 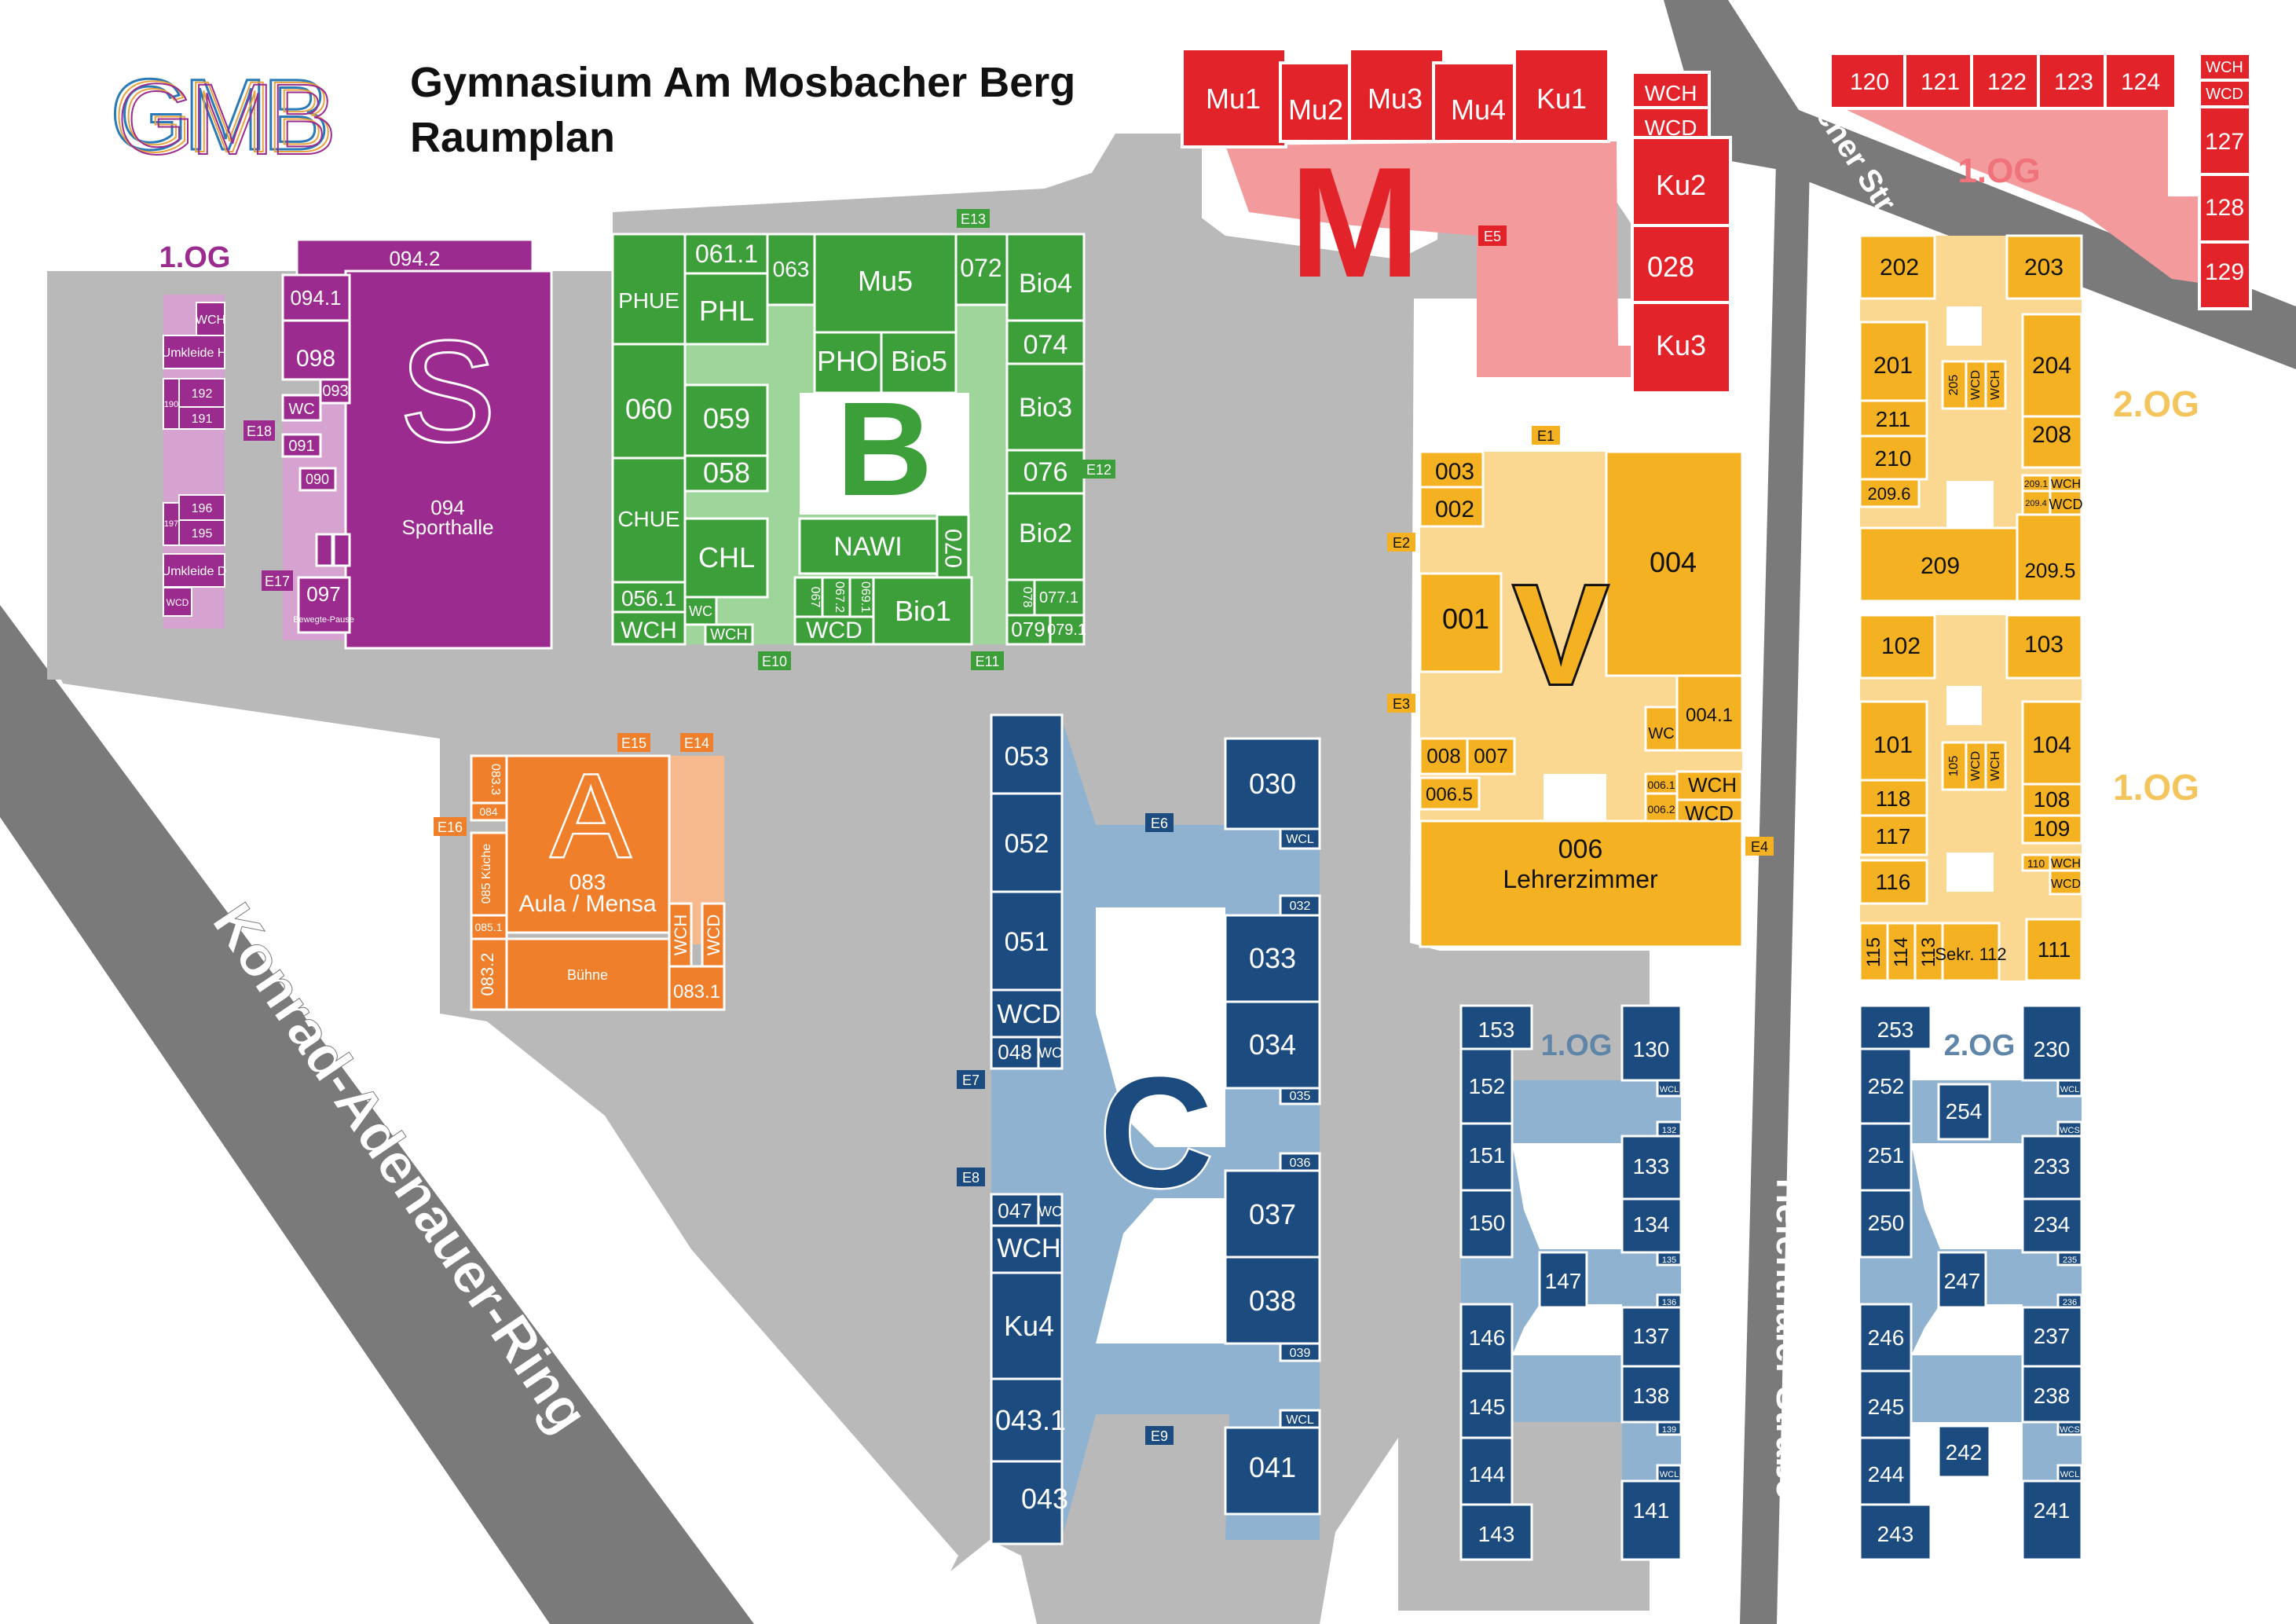 I want to click on room-sekr, so click(x=1971, y=952).